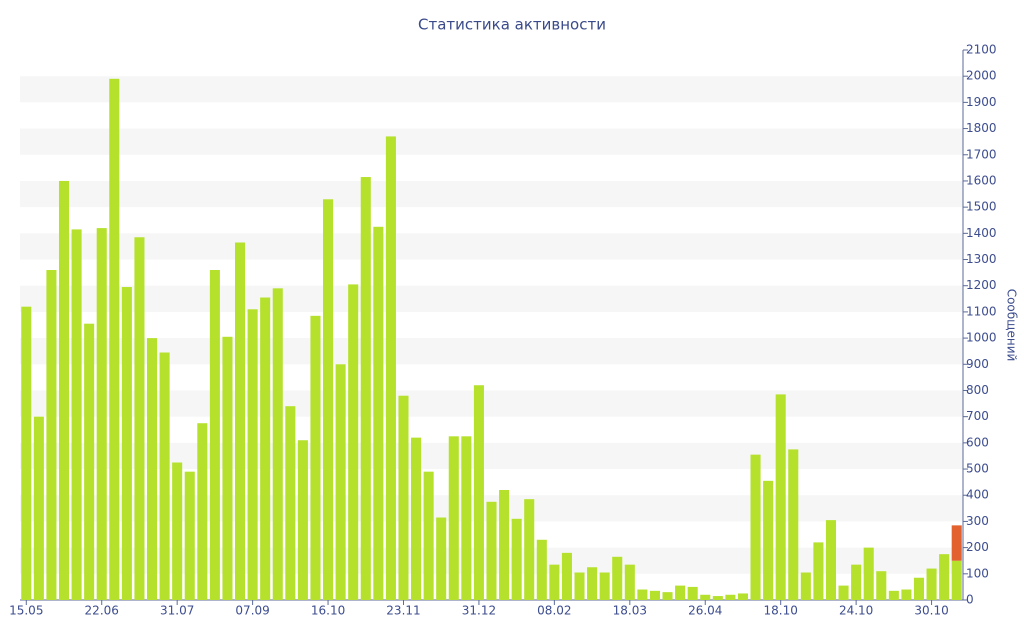 This screenshot has width=1024, height=640. What do you see at coordinates (977, 547) in the screenshot?
I see `y-tick-label: 200` at bounding box center [977, 547].